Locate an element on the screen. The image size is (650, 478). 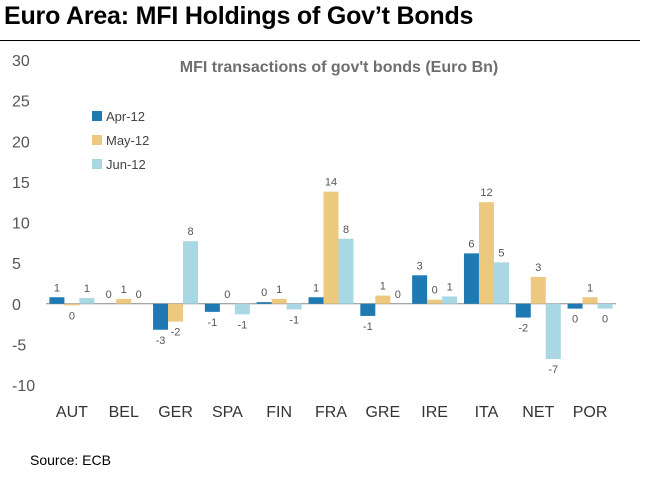
bar-jun-12-ita is located at coordinates (501, 283).